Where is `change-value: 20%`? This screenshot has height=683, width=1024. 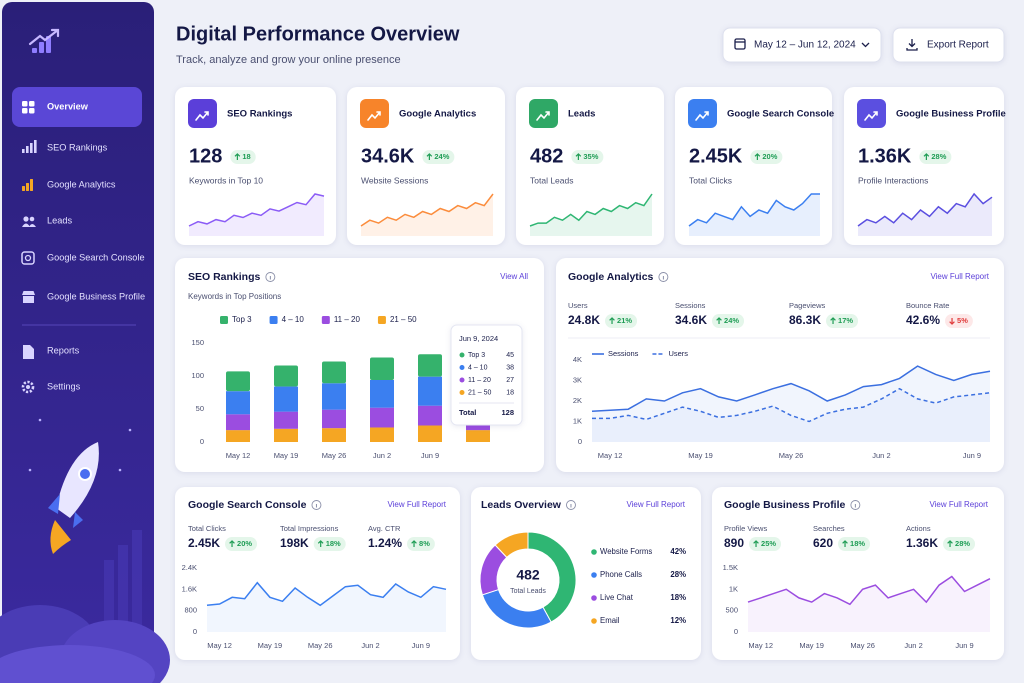
change-value: 20% is located at coordinates (769, 156).